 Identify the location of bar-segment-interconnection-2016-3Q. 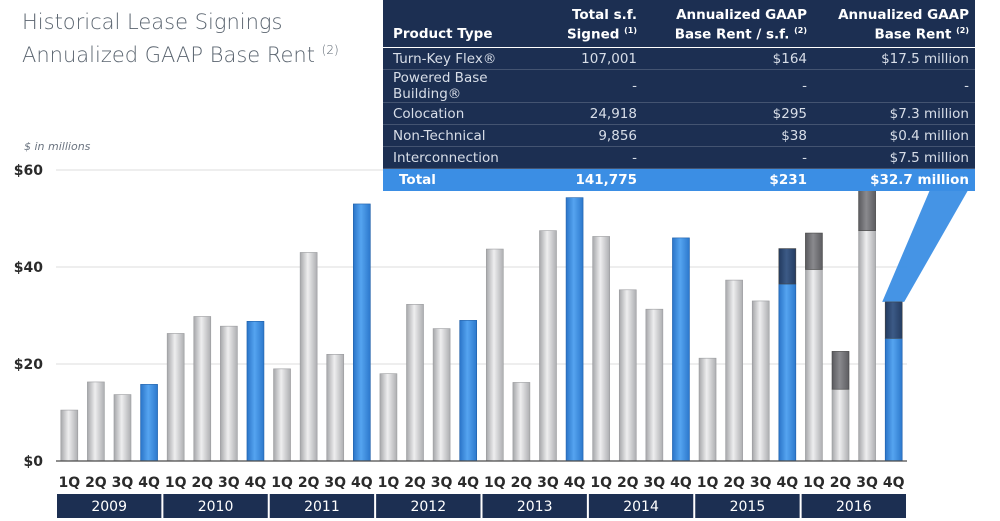
(867, 210).